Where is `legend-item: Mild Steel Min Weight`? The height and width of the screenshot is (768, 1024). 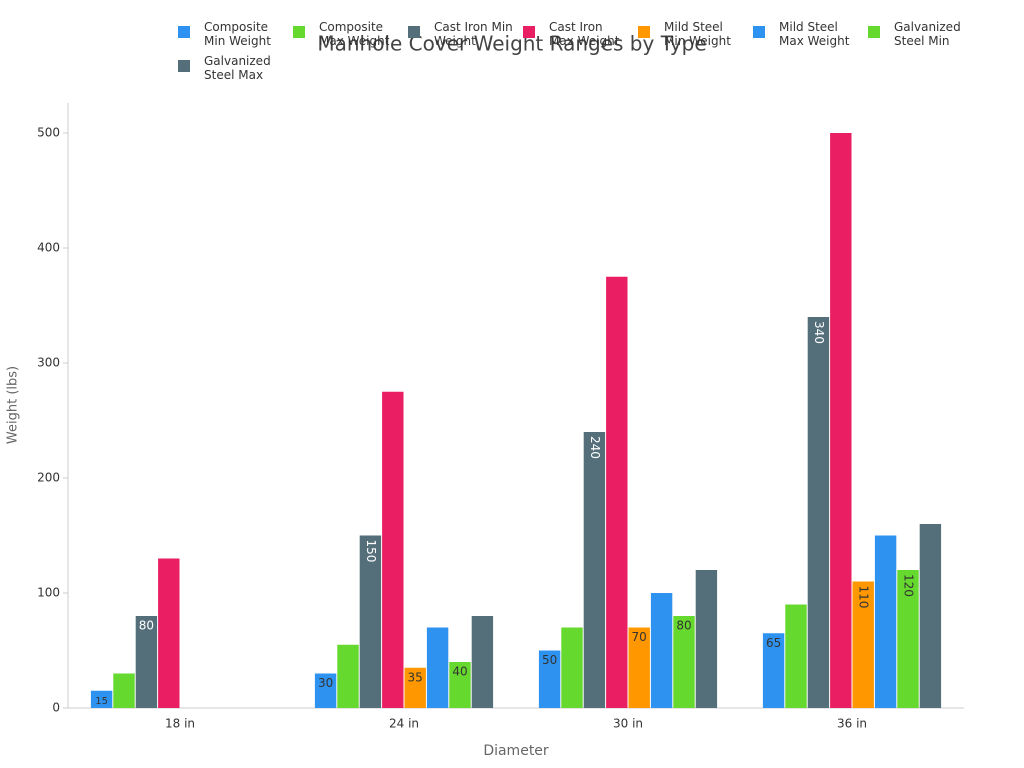
legend-item: Mild Steel Min Weight is located at coordinates (692, 34).